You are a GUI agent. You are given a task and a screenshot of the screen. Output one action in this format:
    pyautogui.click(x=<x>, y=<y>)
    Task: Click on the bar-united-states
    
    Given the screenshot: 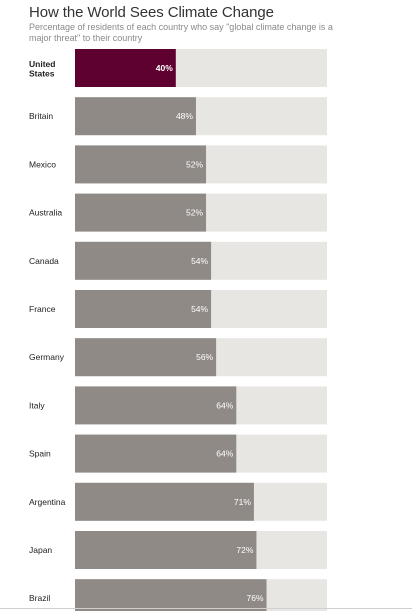 What is the action you would take?
    pyautogui.click(x=125, y=68)
    